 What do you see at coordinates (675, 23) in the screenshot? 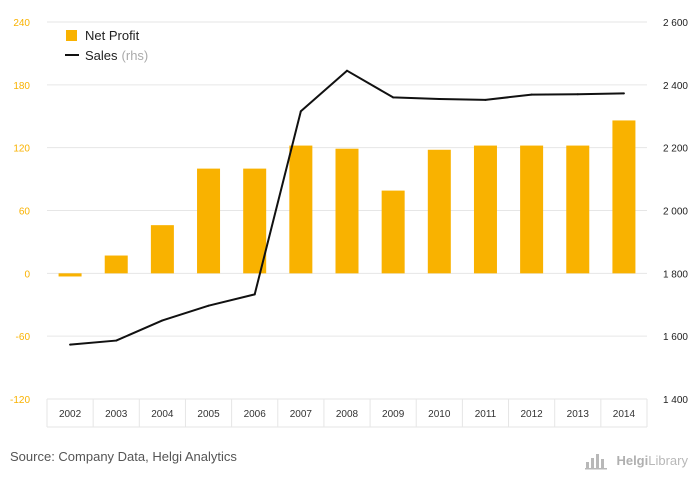
I see `right-axis-tick-label: 2 600` at bounding box center [675, 23].